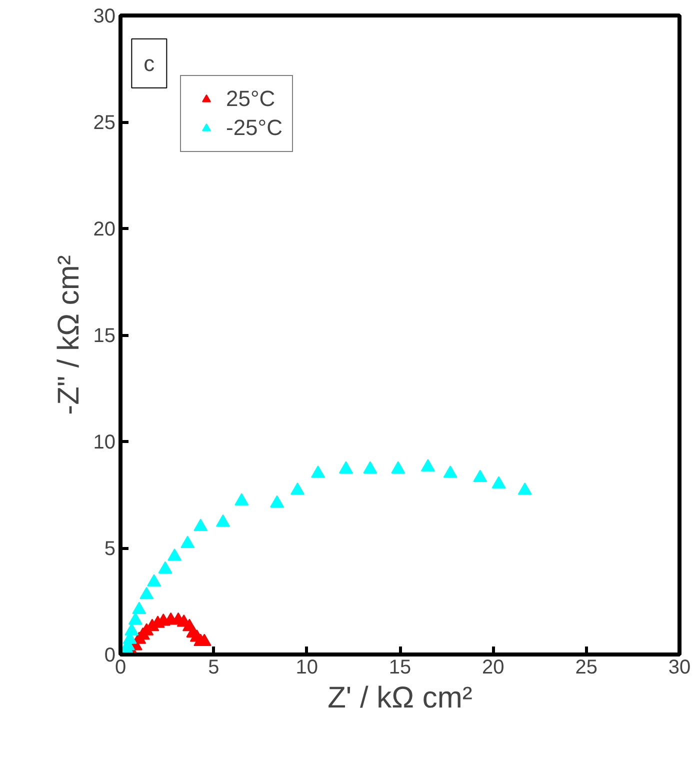  What do you see at coordinates (251, 99) in the screenshot?
I see `legend-label: 25°C` at bounding box center [251, 99].